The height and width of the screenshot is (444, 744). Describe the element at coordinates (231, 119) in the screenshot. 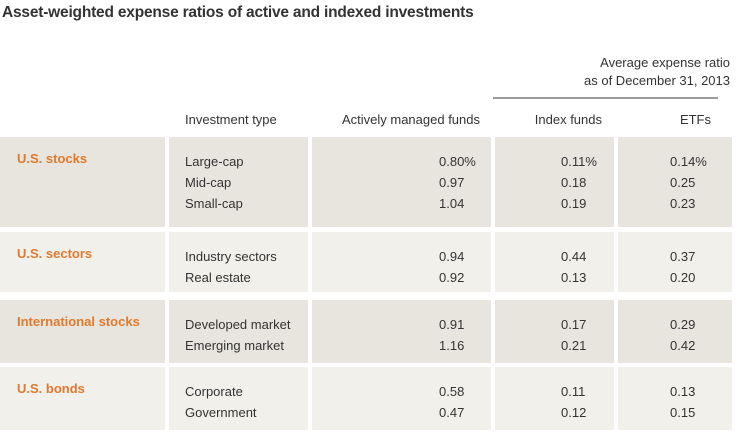

I see `col-header-investment-type: Investment type` at that location.